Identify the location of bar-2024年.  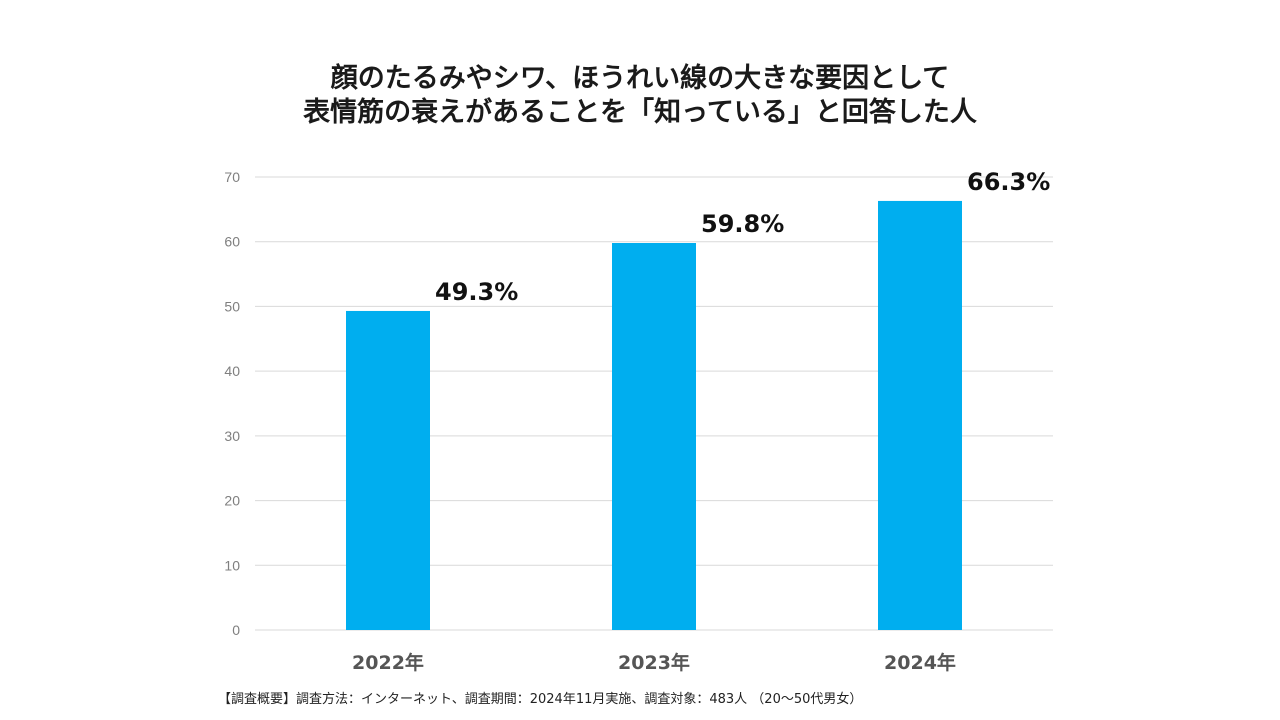
(920, 415).